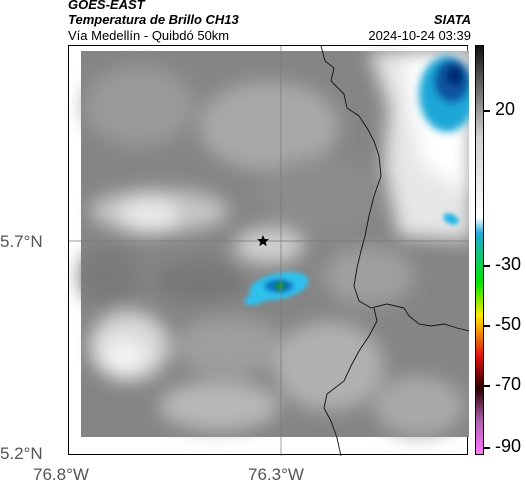  Describe the element at coordinates (21, 453) in the screenshot. I see `y-tick-label: 5.2°N` at that location.